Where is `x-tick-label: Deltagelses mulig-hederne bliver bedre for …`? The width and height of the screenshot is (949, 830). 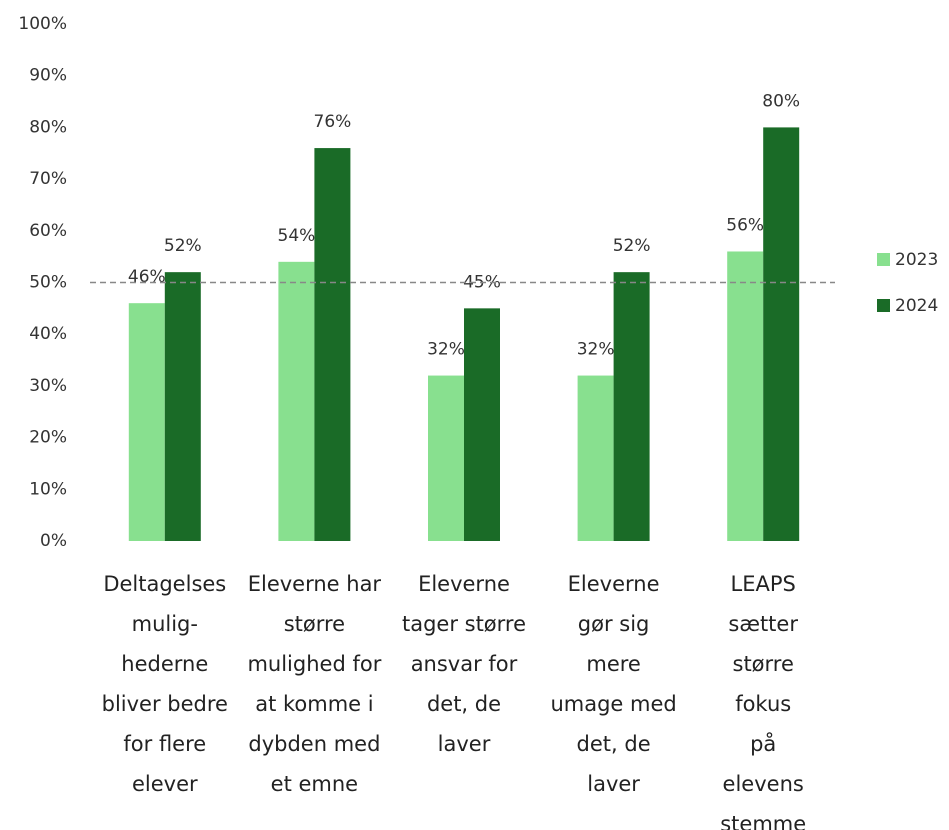 x-tick-label: Deltagelses mulig-hederne bliver bedre for … is located at coordinates (165, 684).